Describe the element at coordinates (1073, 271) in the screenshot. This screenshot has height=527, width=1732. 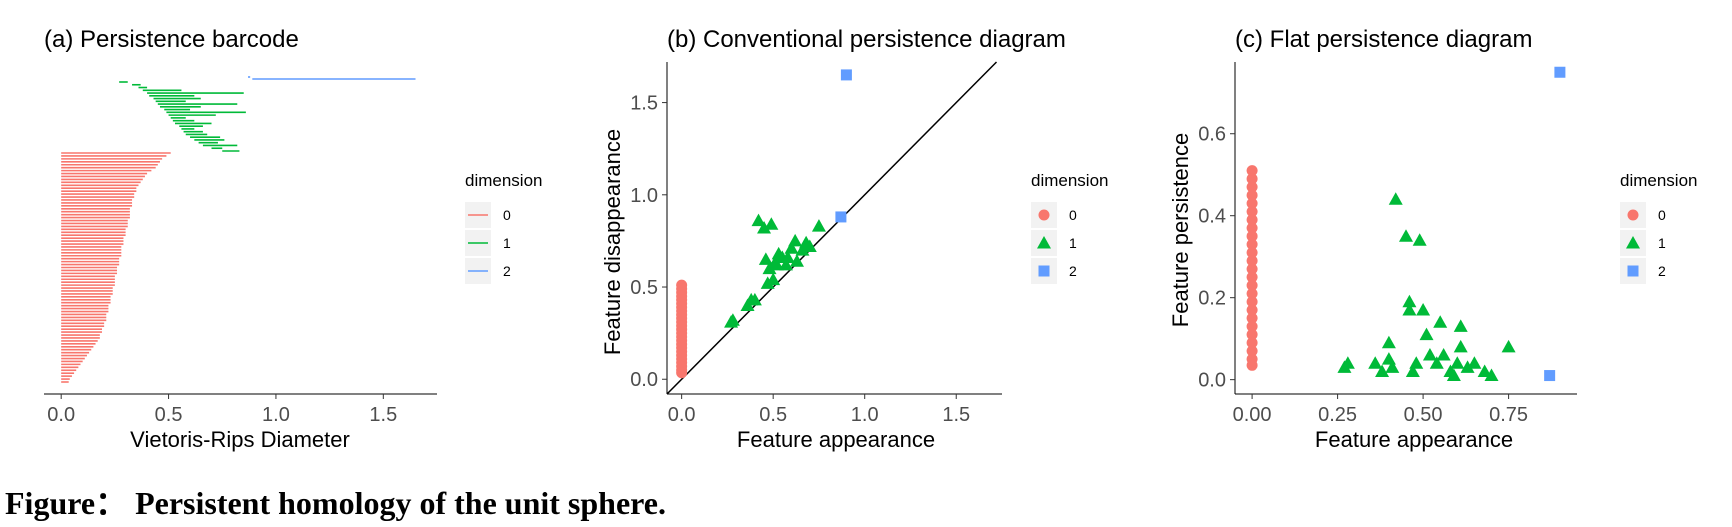
I see `legend-label: 2` at that location.